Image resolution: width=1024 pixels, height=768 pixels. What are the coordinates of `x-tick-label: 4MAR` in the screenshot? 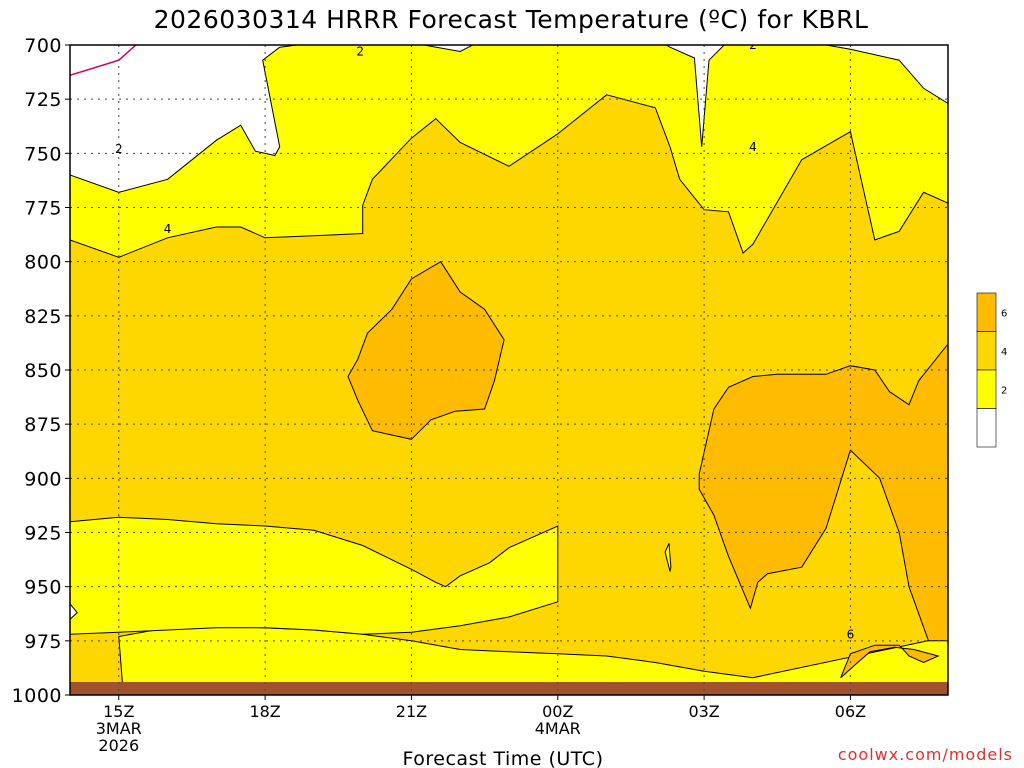 It's located at (558, 728).